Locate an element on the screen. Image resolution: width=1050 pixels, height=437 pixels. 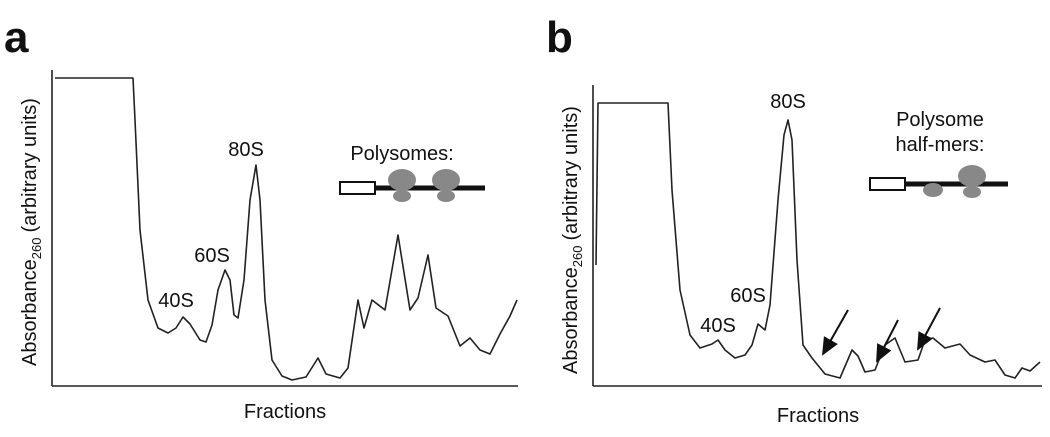
polysome-icon is located at coordinates (412, 185).